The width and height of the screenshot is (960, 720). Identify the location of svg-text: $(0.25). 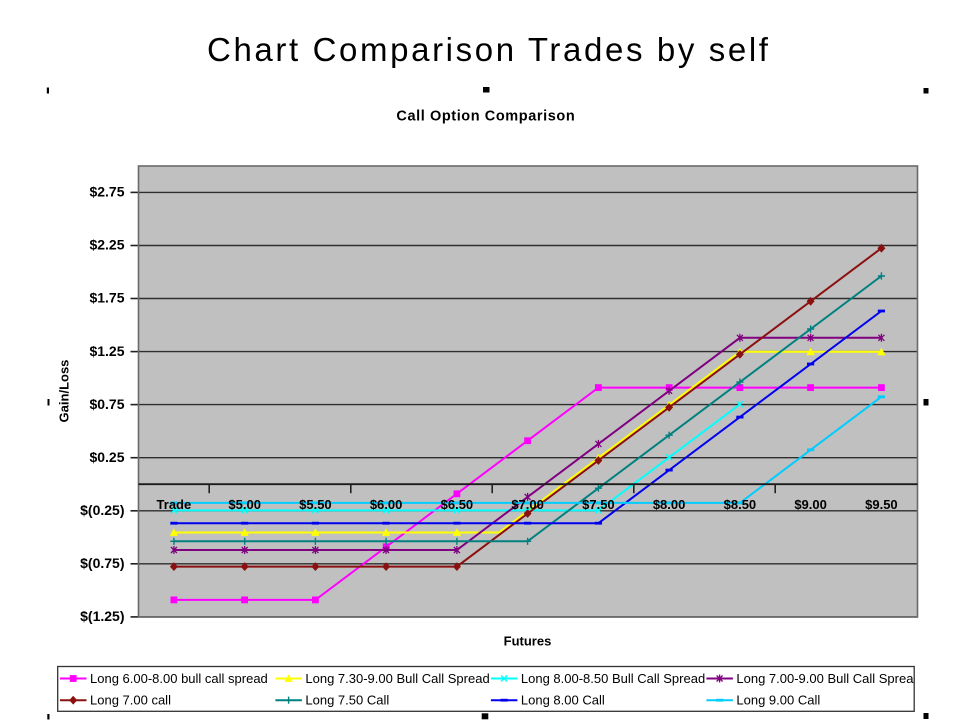
(102, 510).